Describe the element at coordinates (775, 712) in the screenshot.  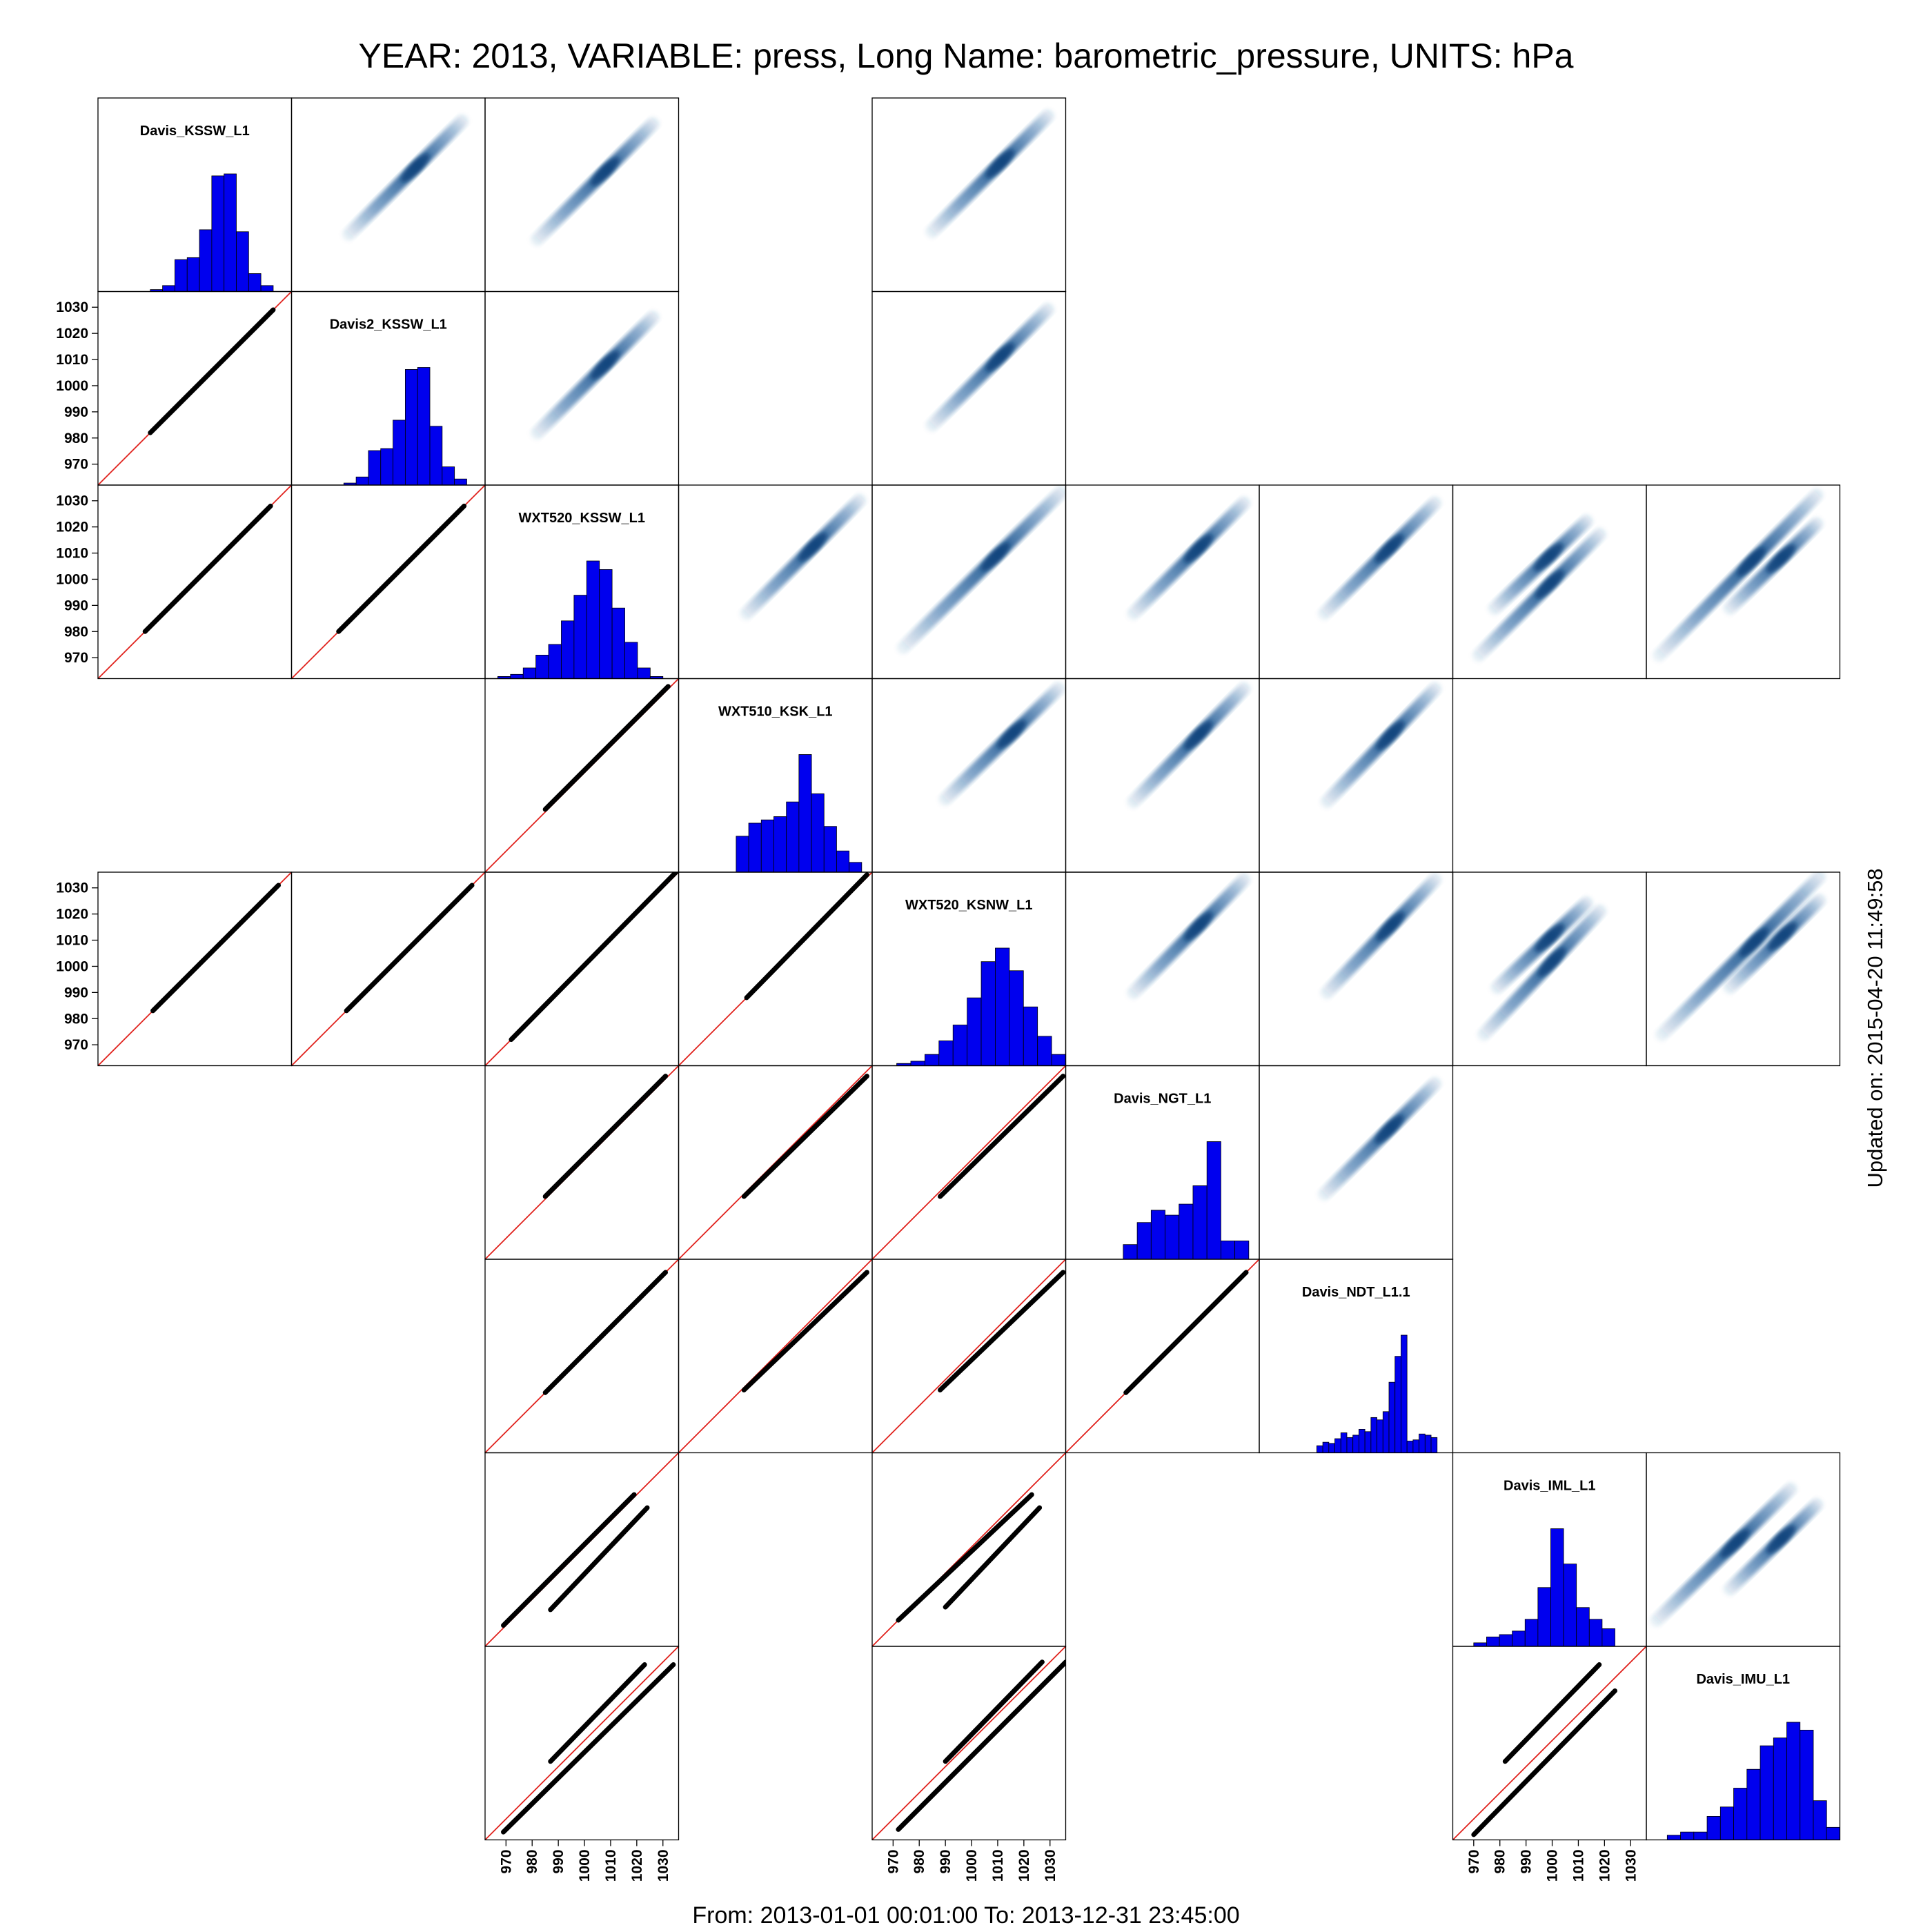
I see `station-label: WXT510_KSK_L1` at that location.